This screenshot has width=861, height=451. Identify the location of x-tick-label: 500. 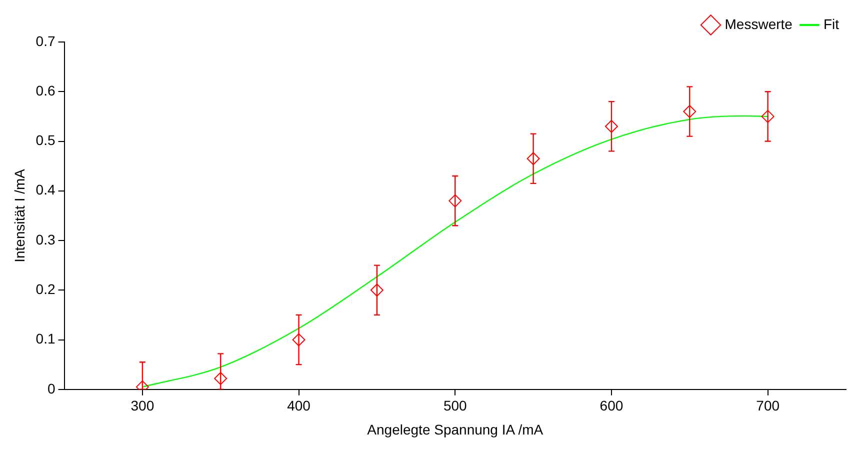
(455, 406).